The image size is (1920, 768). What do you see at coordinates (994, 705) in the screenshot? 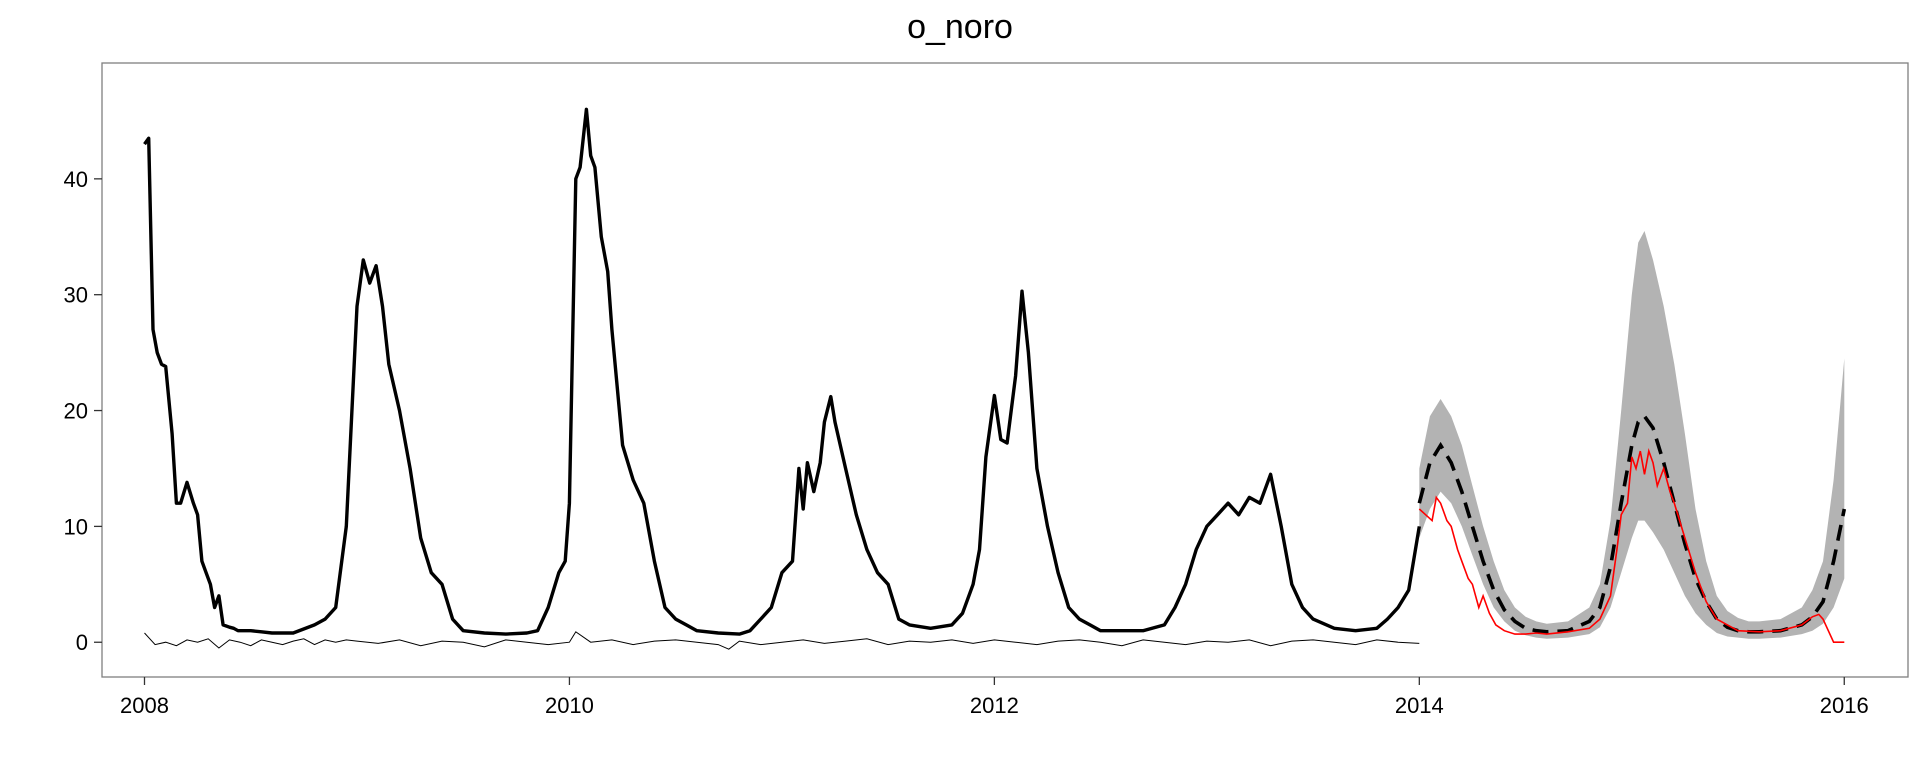
I see `x-tick-label: 2012` at bounding box center [994, 705].